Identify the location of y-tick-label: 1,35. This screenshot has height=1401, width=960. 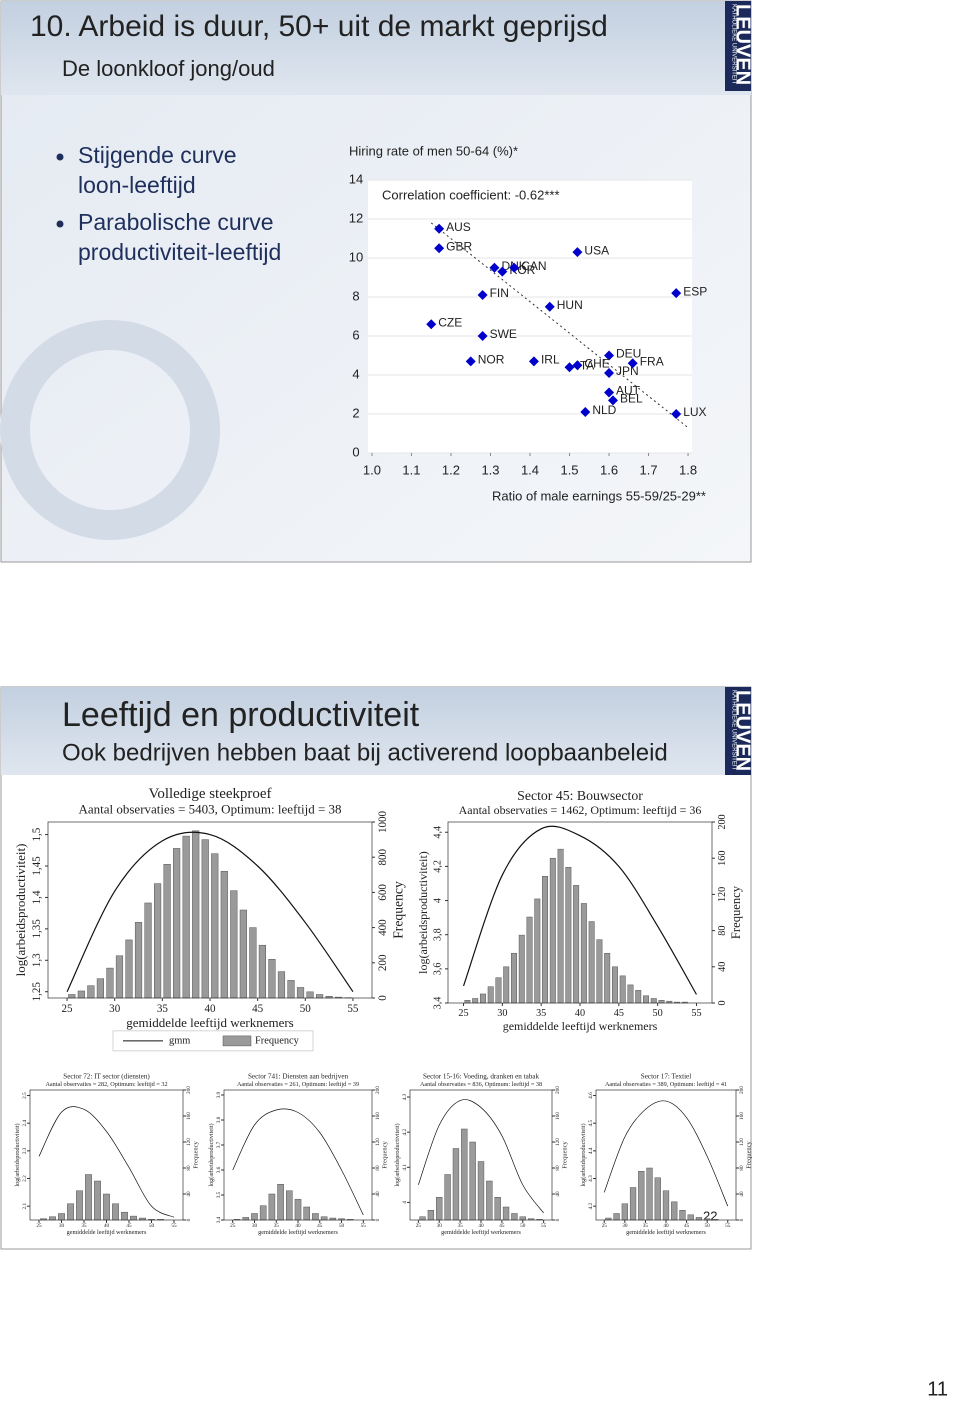
(37, 929).